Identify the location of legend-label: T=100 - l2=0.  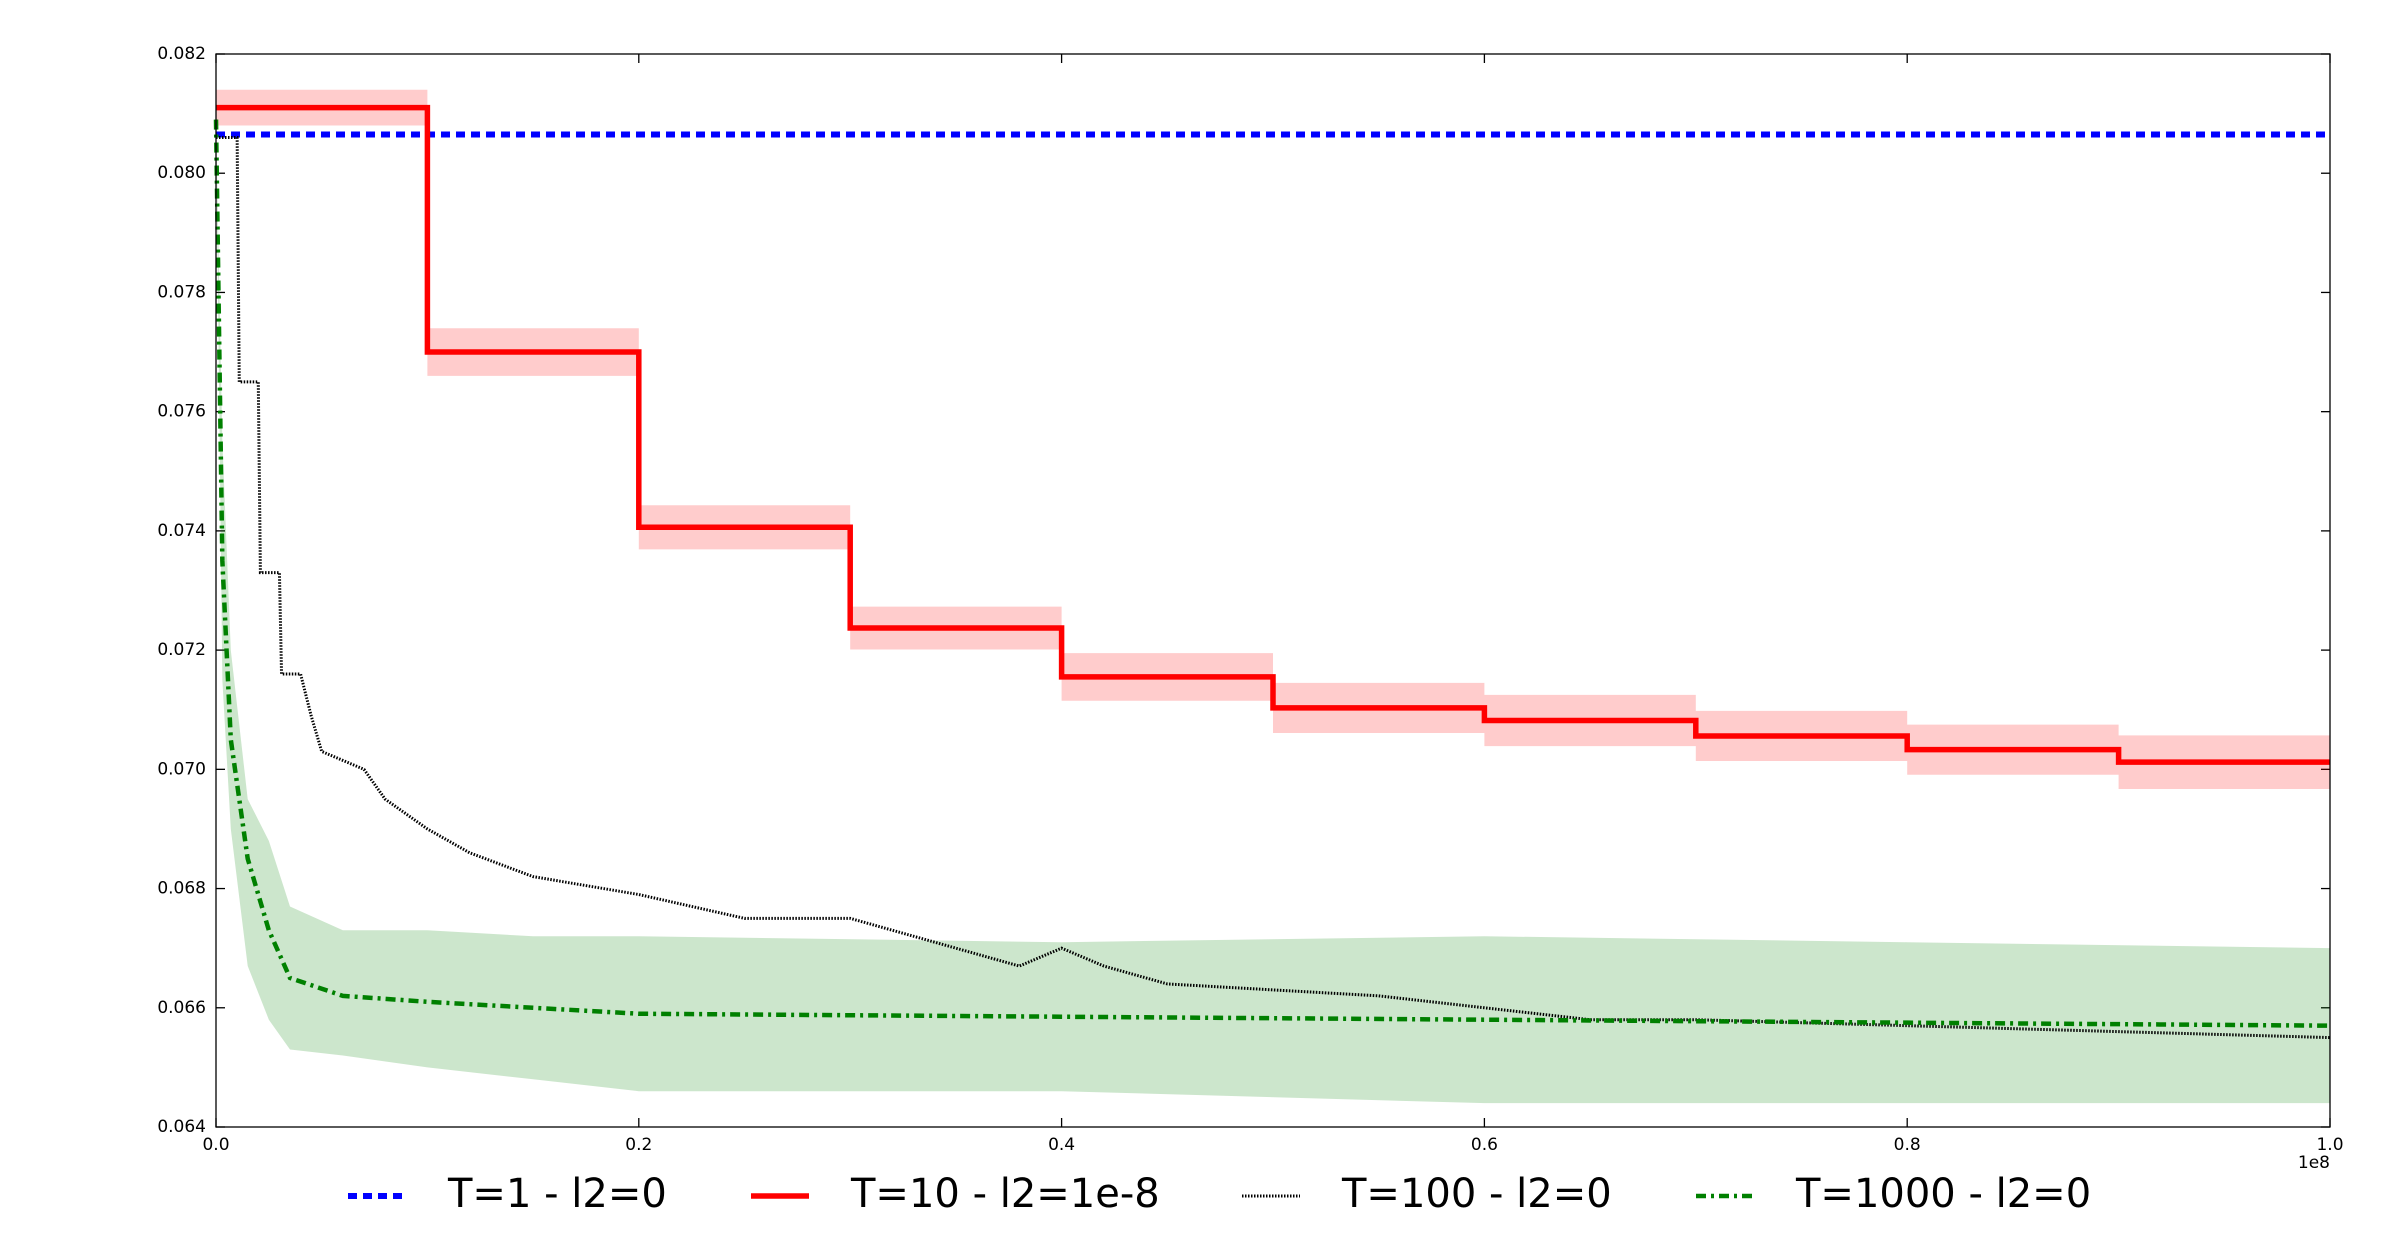
(1476, 1194).